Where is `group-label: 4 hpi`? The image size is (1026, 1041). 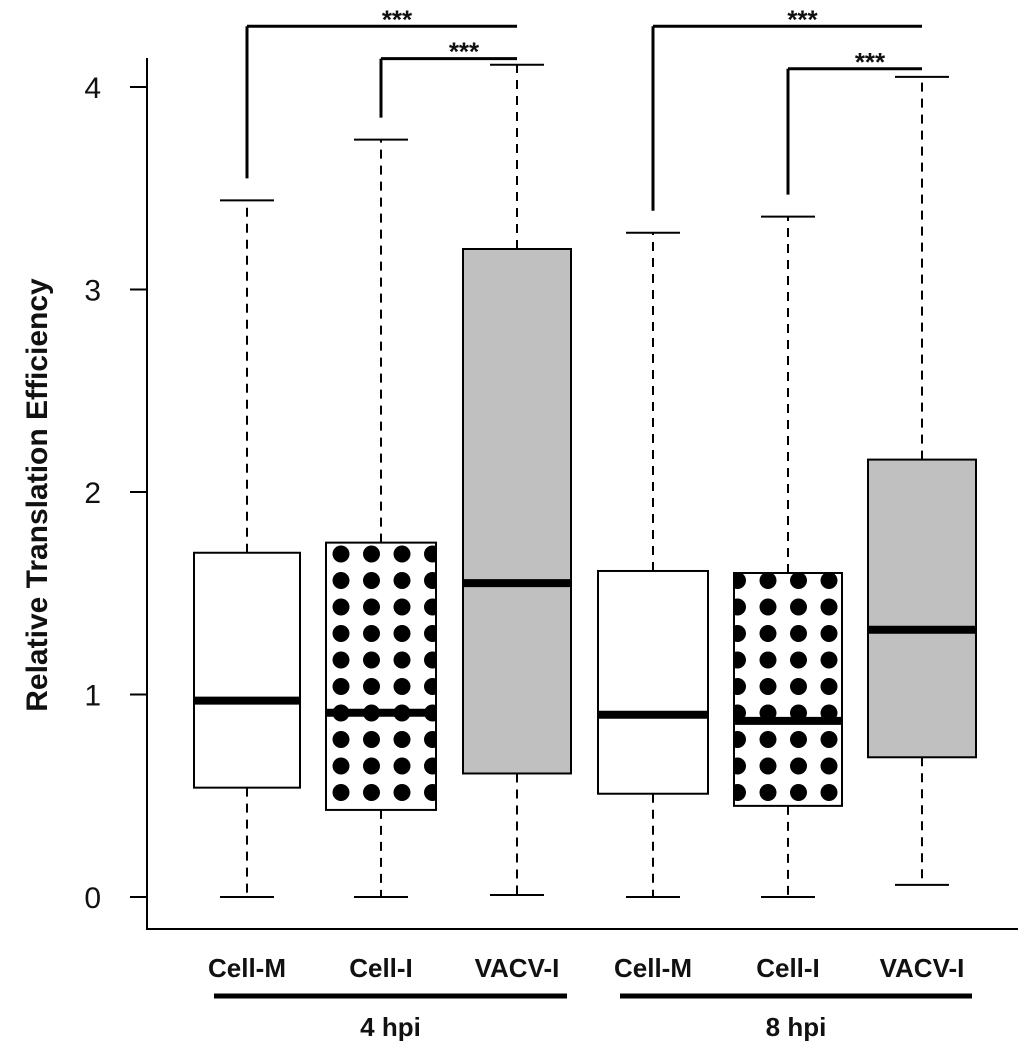 group-label: 4 hpi is located at coordinates (390, 1026).